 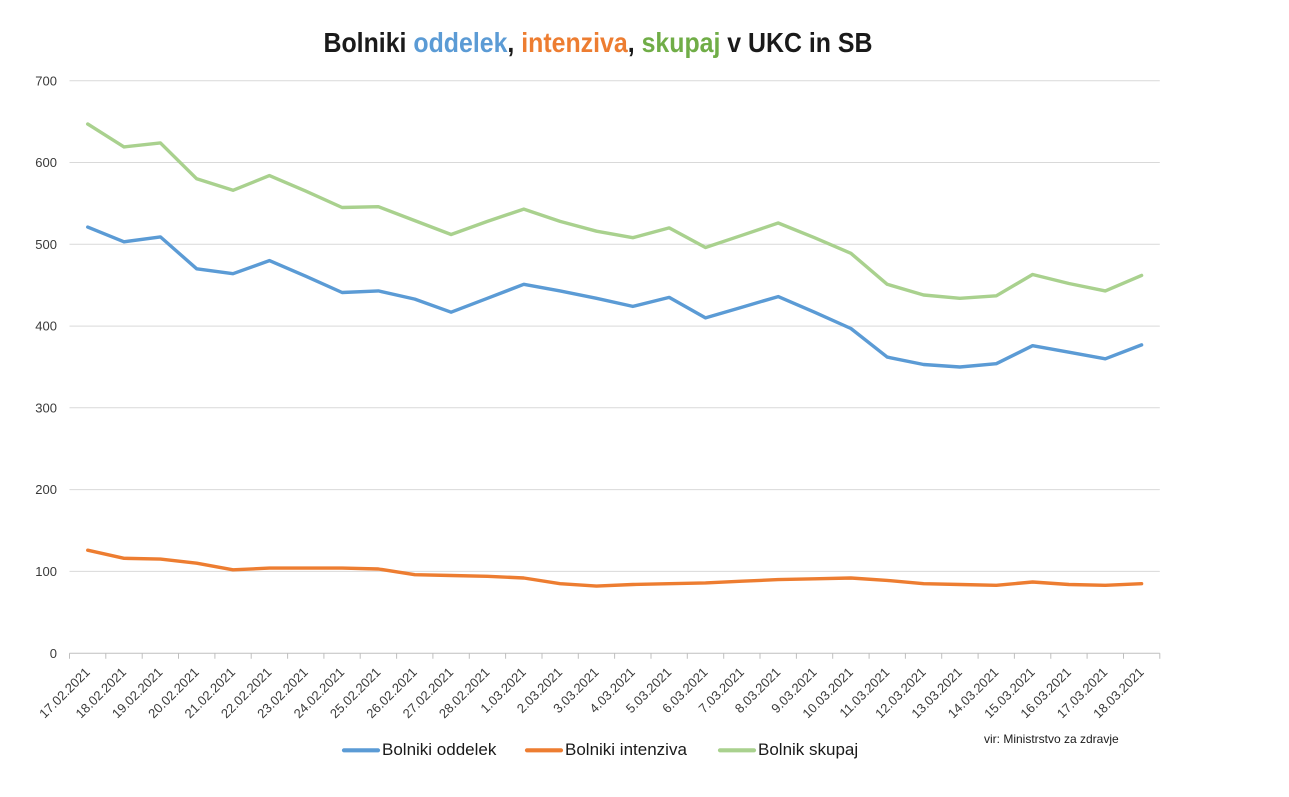 What do you see at coordinates (626, 749) in the screenshot?
I see `svg-text: Bolniki intenziva` at bounding box center [626, 749].